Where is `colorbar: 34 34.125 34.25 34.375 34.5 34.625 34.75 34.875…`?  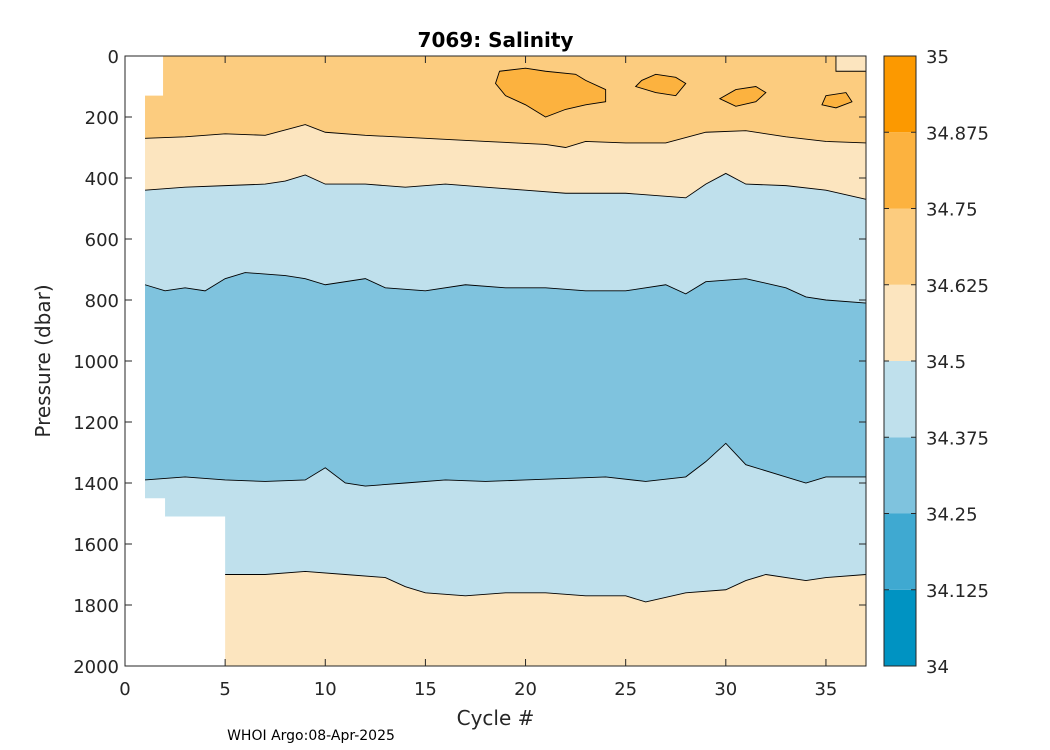
colorbar: 34 34.125 34.25 34.375 34.5 34.625 34.75 34.875… is located at coordinates (936, 362).